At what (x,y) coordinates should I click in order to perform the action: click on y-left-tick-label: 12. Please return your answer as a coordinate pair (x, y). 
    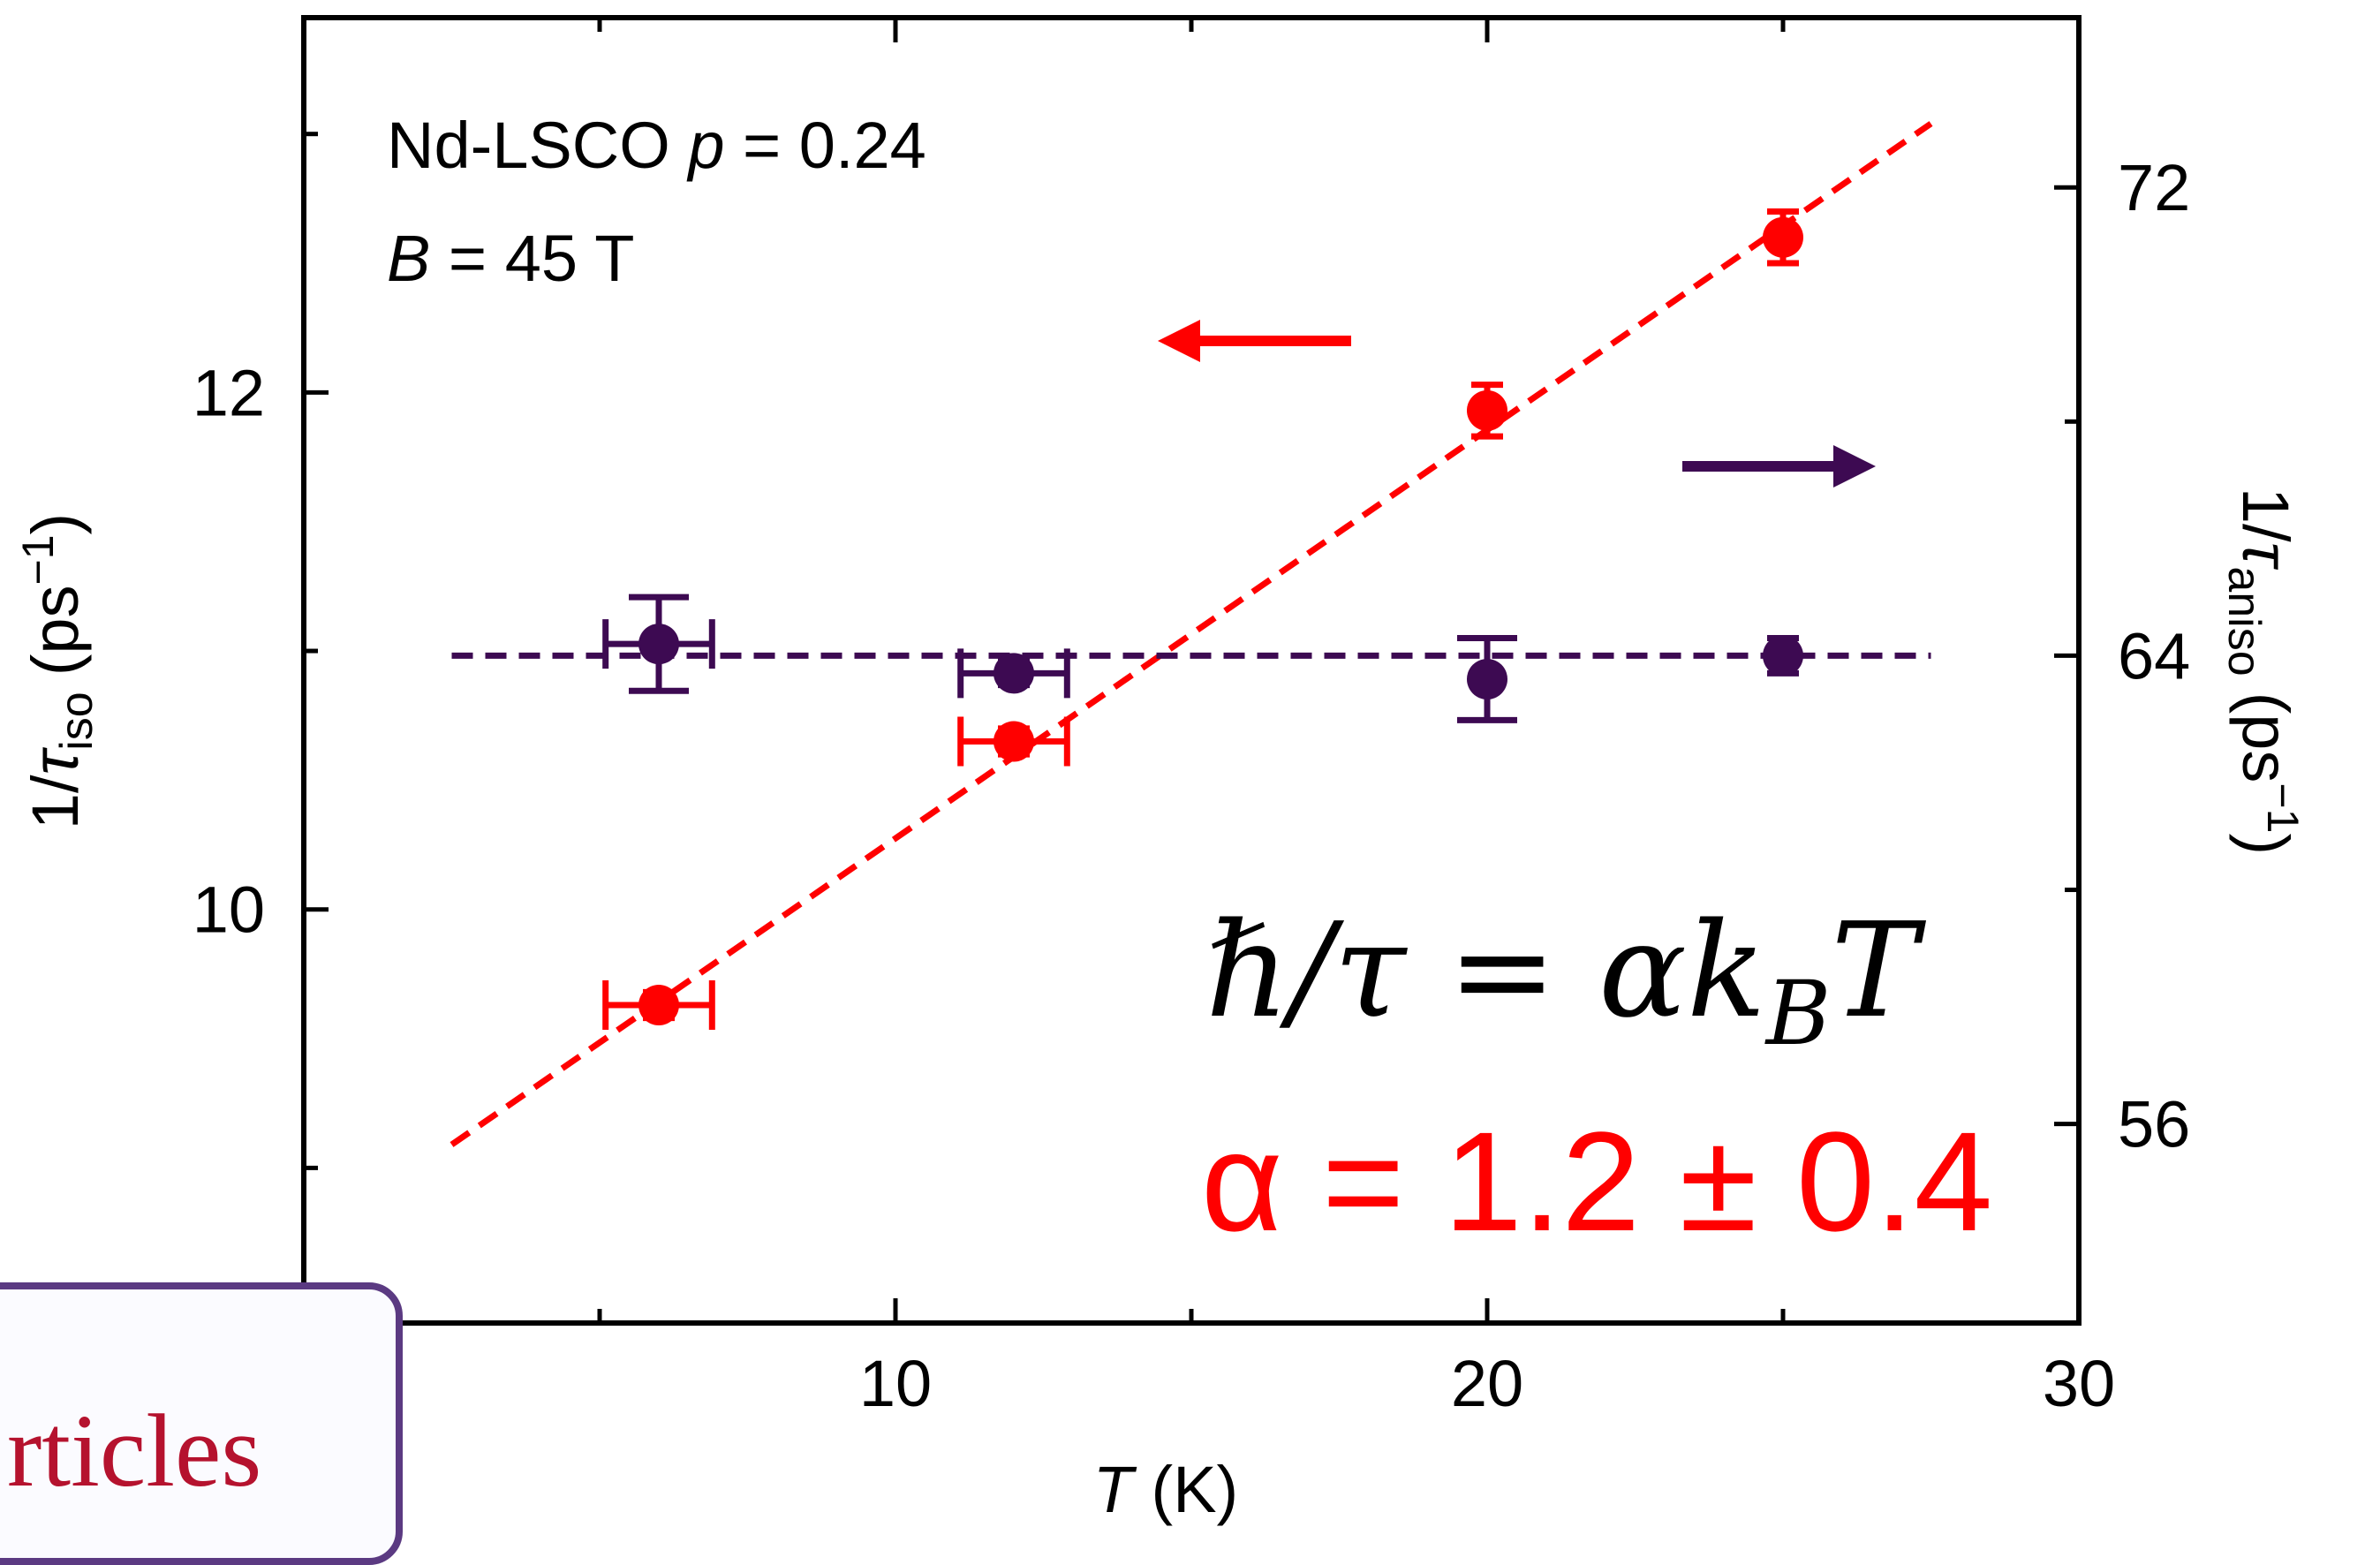
    Looking at the image, I should click on (229, 392).